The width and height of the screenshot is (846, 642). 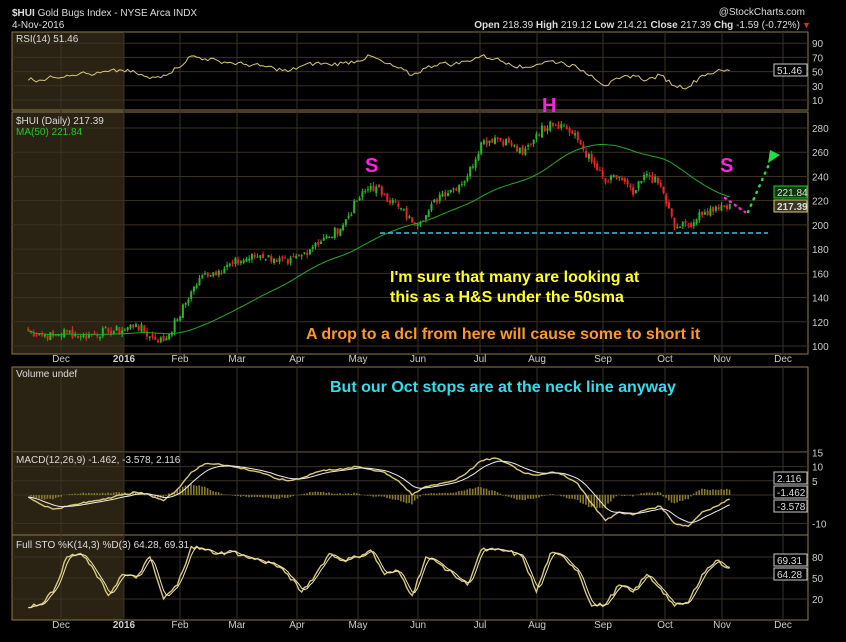 I want to click on sto-tick: 80, so click(x=818, y=558).